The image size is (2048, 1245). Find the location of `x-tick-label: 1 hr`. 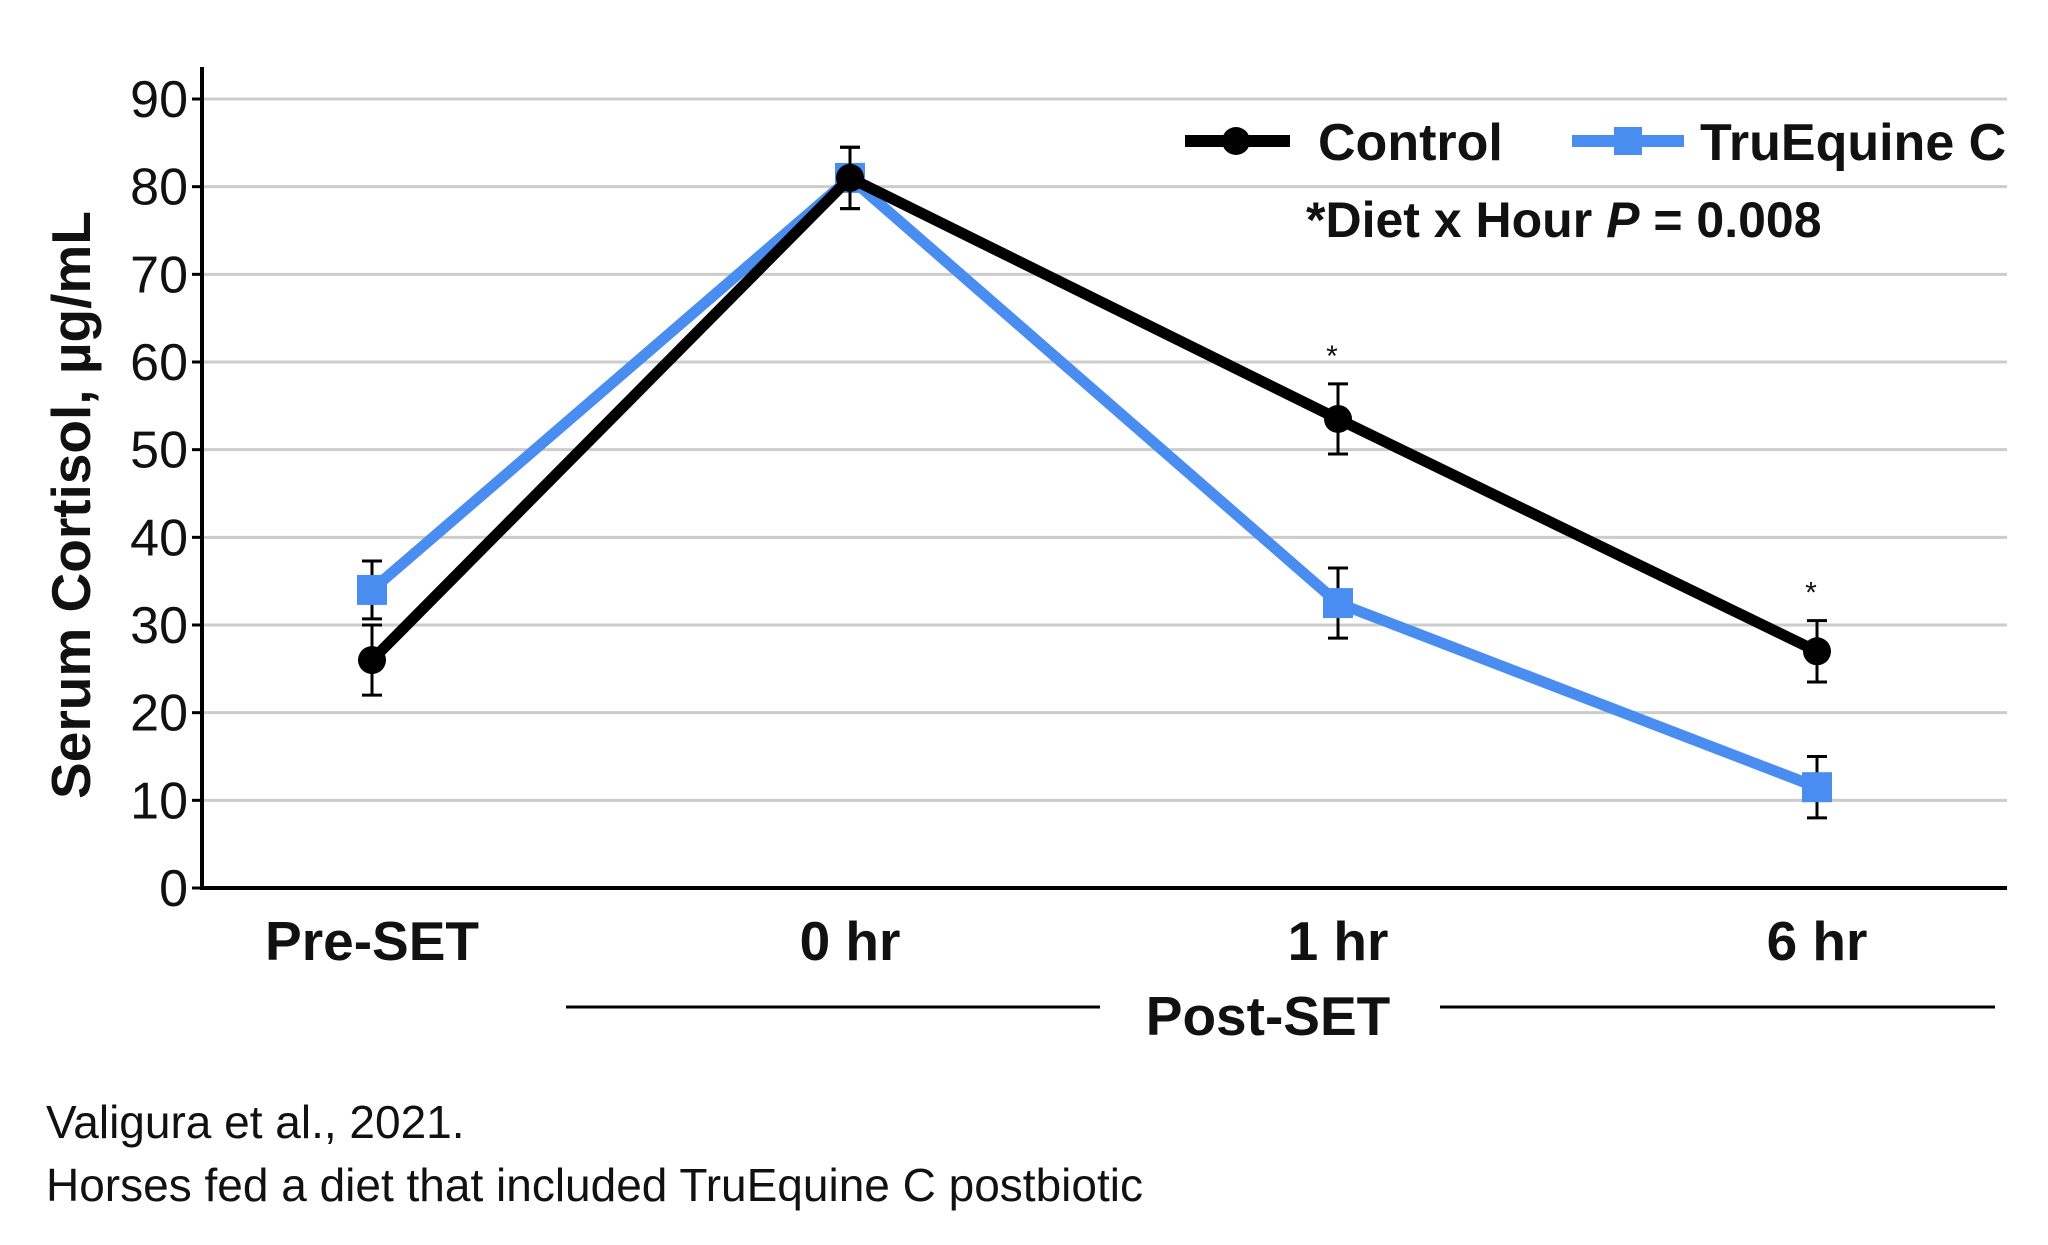

x-tick-label: 1 hr is located at coordinates (1338, 941).